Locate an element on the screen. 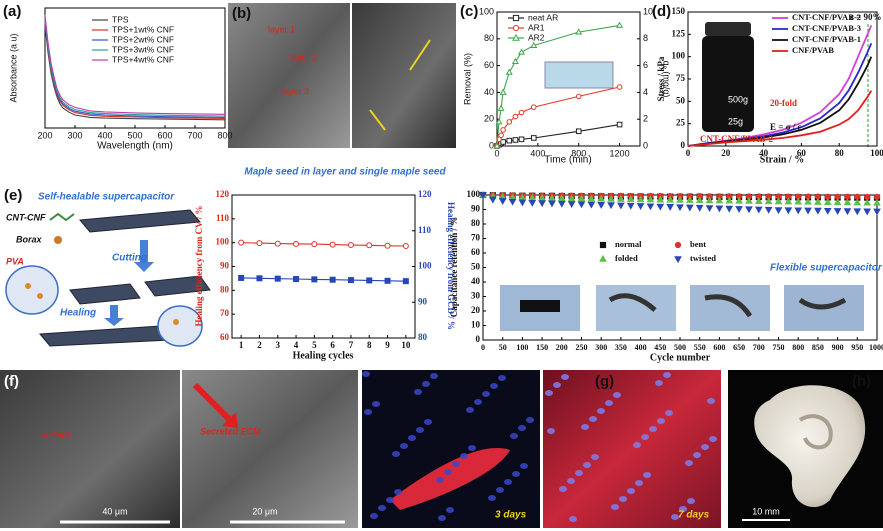 Image resolution: width=883 pixels, height=531 pixels. y-tick-label: 75 is located at coordinates (681, 78).